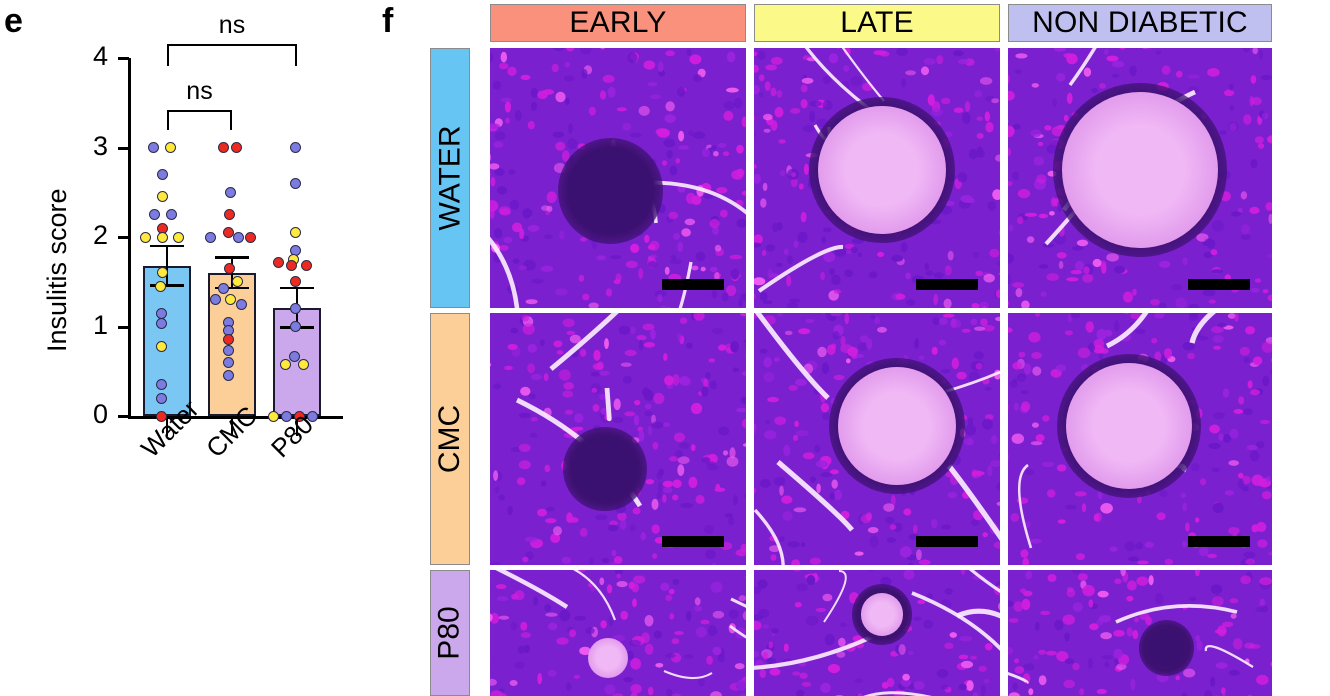  Describe the element at coordinates (1140, 178) in the screenshot. I see `micrograph-water-non-diabetic` at that location.